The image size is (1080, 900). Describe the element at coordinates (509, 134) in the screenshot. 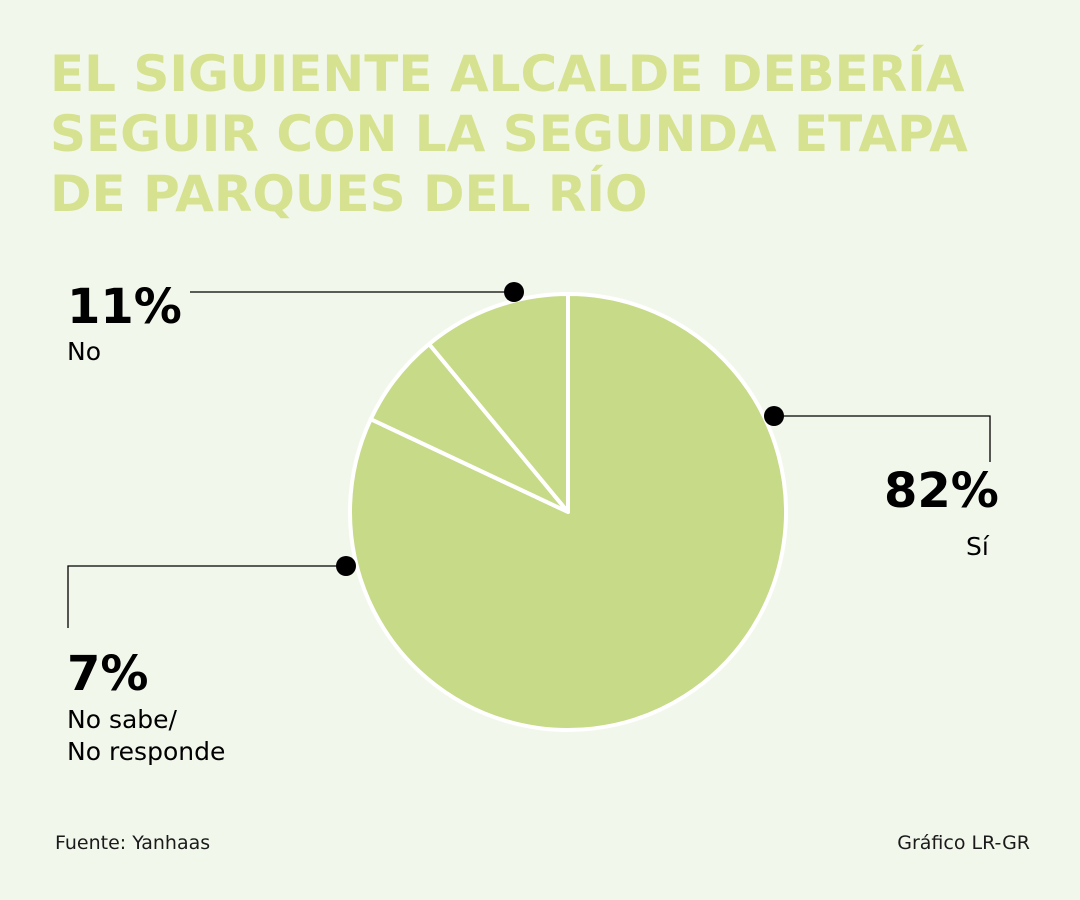

I see `chart-title-line-2: SEGUIR CON LA SEGUNDA ETAPA` at that location.